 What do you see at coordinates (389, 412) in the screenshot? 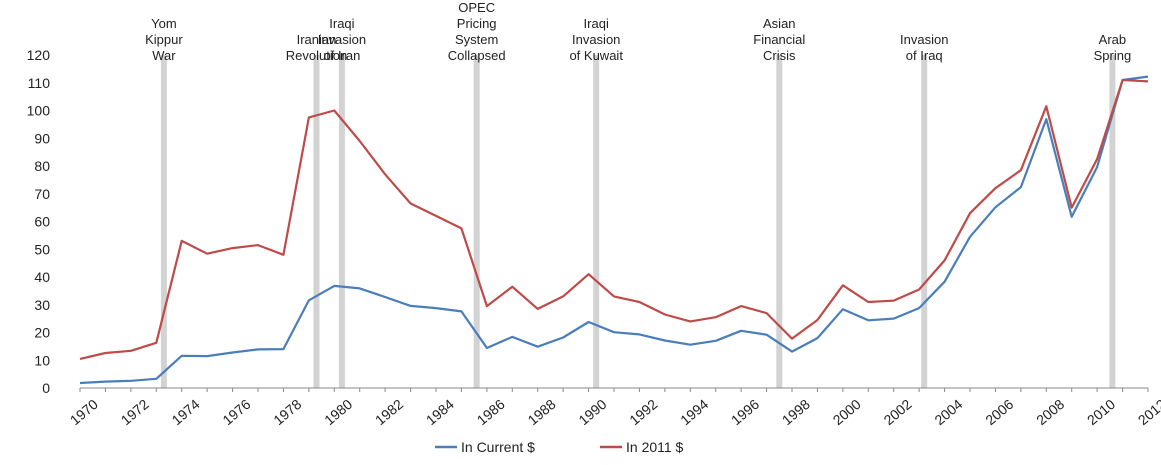
I see `x-tick-label: 1982` at bounding box center [389, 412].